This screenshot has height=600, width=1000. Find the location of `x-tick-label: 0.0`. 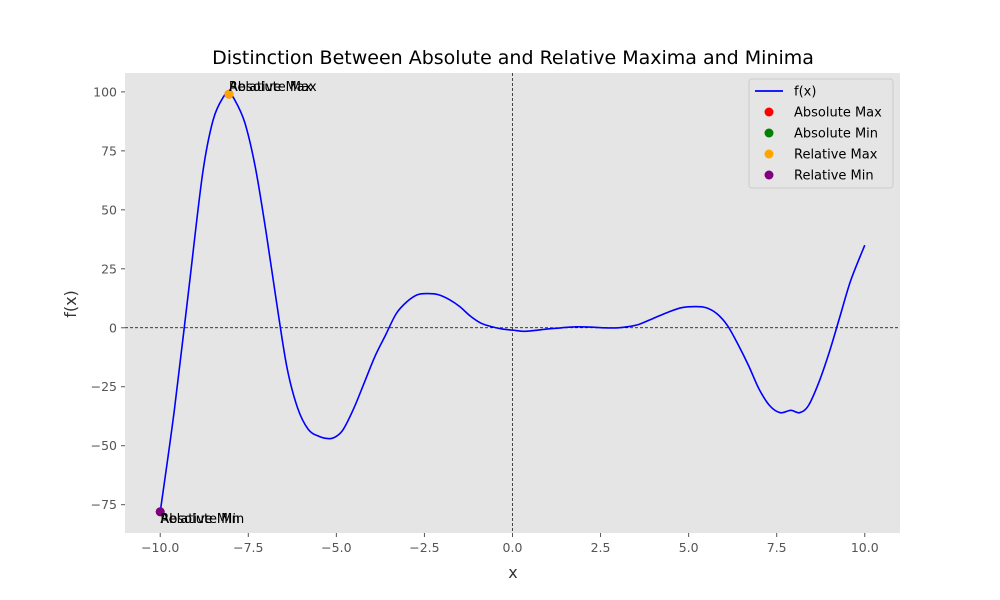

x-tick-label: 0.0 is located at coordinates (513, 547).